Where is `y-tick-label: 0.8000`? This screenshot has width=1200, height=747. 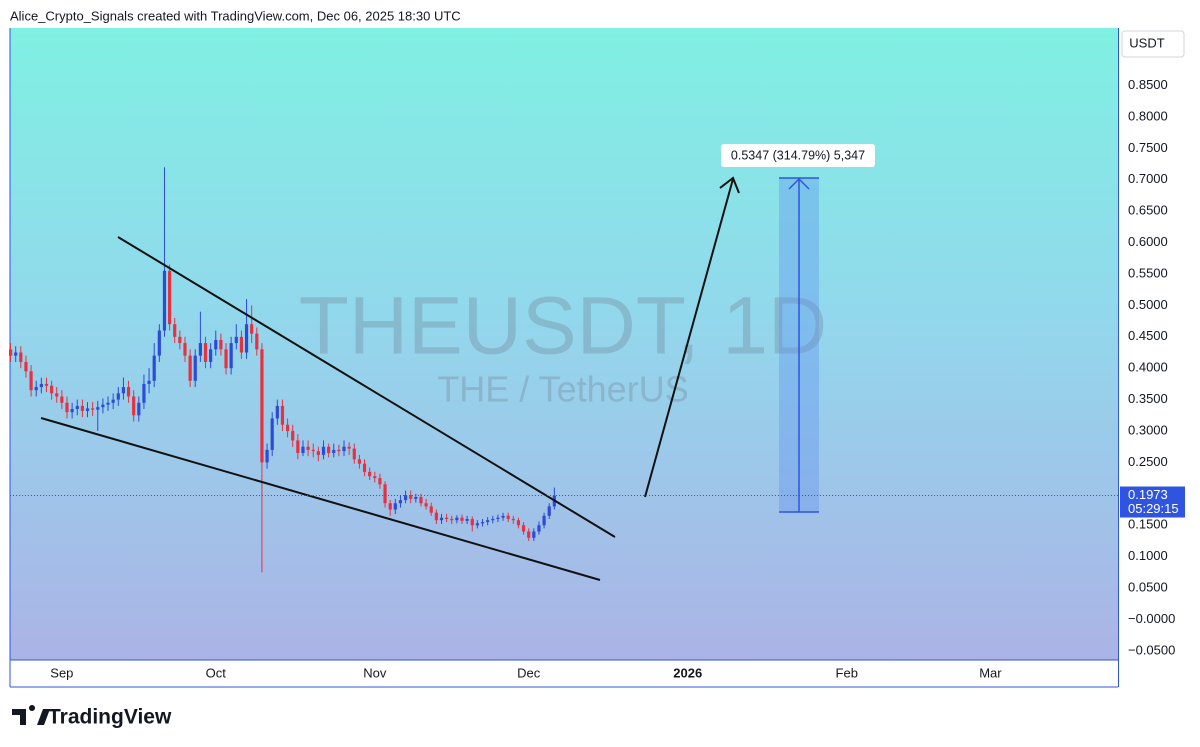 y-tick-label: 0.8000 is located at coordinates (1148, 115).